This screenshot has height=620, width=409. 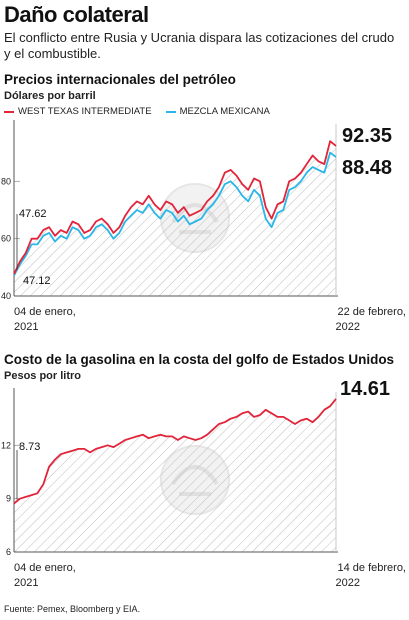 I want to click on legend-item-wti: WEST TEXAS INTERMEDIATE, so click(x=78, y=111).